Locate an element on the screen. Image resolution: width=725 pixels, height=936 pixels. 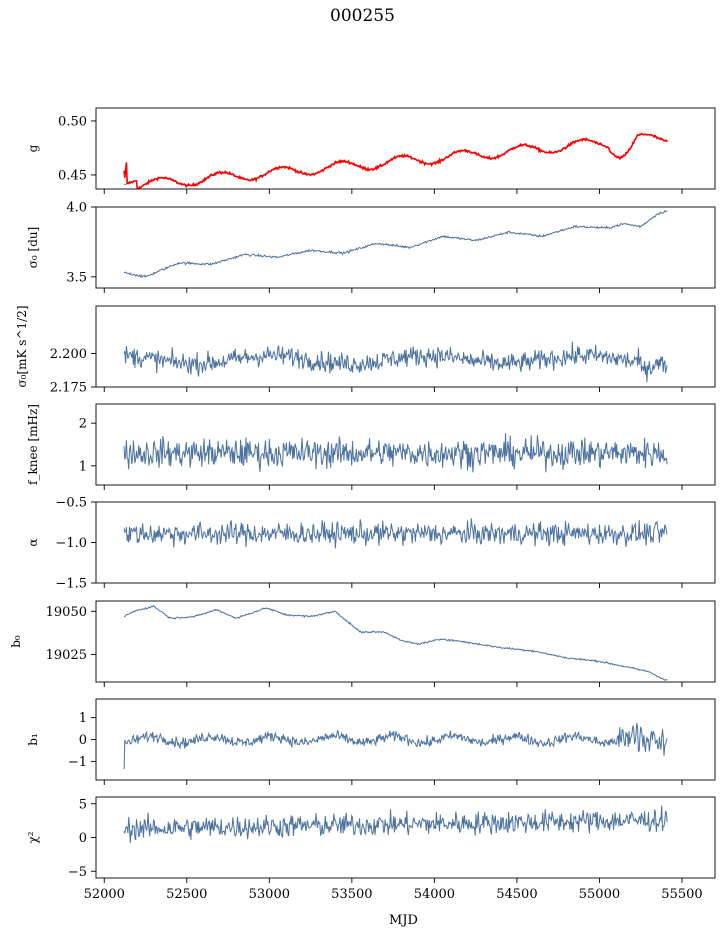
panel-5: −1.5 −1.0 −0.5 α is located at coordinates (371, 544).